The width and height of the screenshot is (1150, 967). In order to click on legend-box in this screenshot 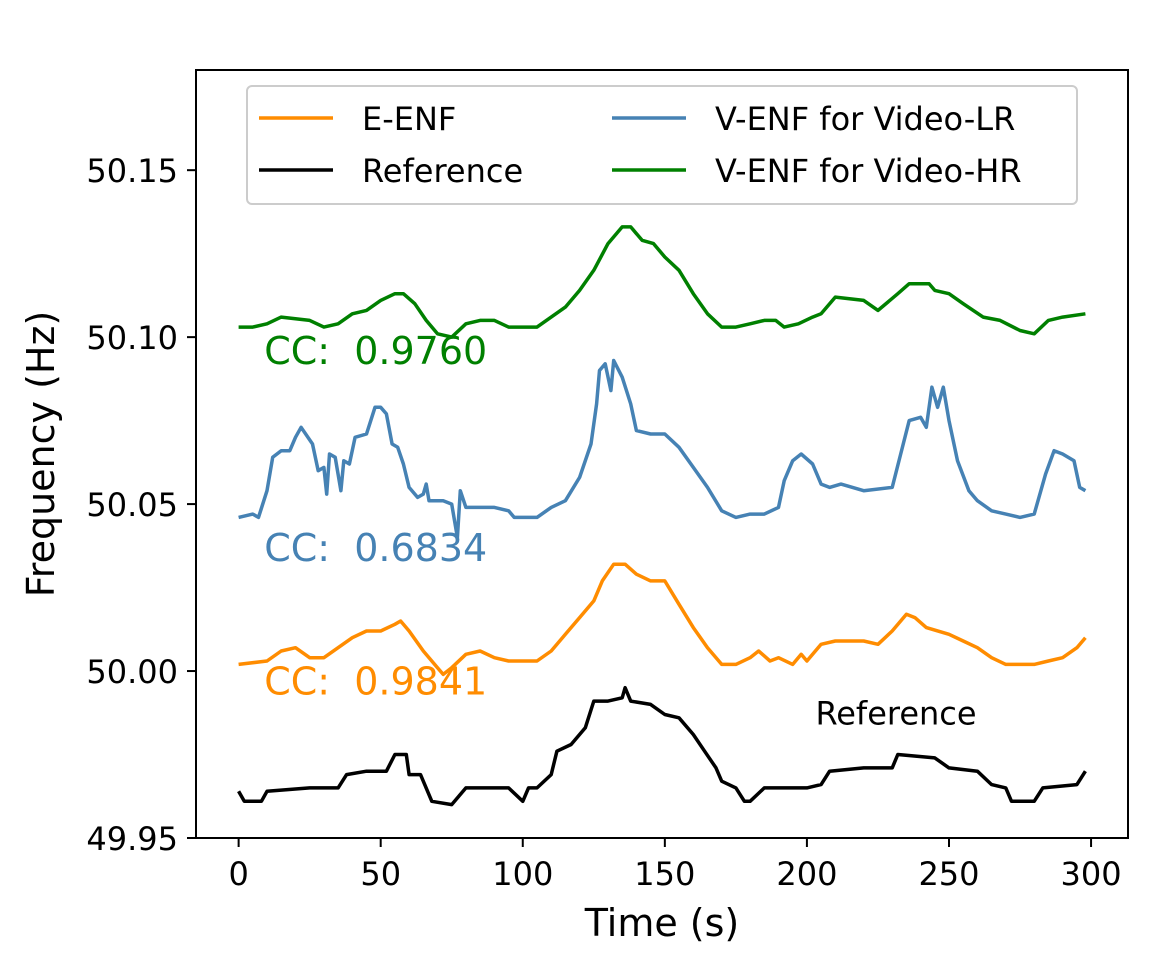, I will do `click(662, 145)`.